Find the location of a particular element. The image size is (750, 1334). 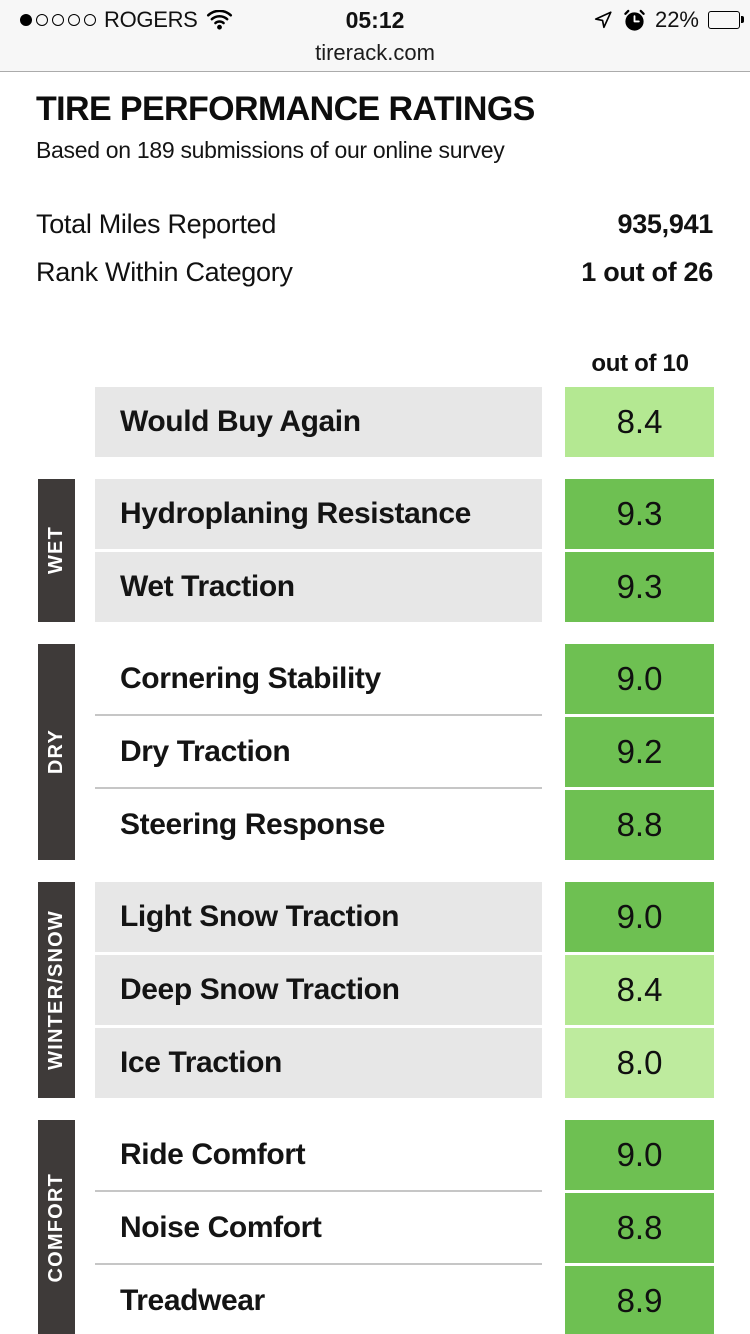

summary-label: Total Miles Reported is located at coordinates (156, 223).